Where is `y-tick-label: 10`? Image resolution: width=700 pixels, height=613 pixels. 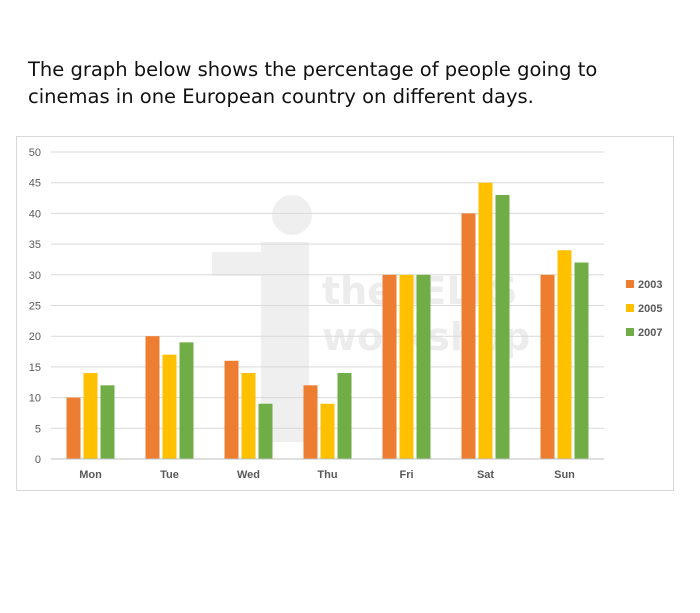 y-tick-label: 10 is located at coordinates (35, 399).